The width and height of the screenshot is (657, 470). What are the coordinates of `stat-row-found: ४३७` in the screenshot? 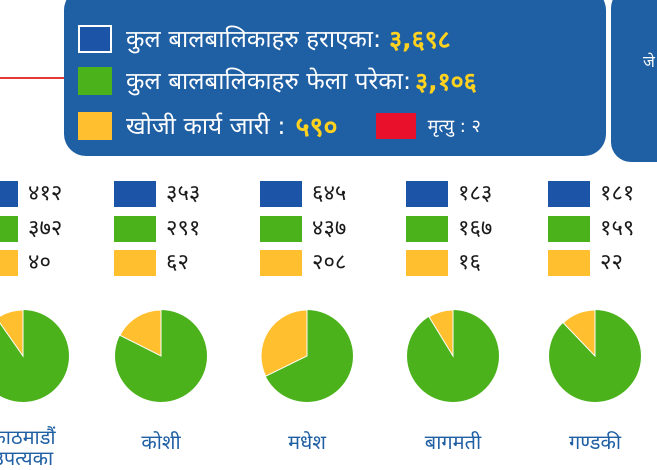 It's located at (303, 229).